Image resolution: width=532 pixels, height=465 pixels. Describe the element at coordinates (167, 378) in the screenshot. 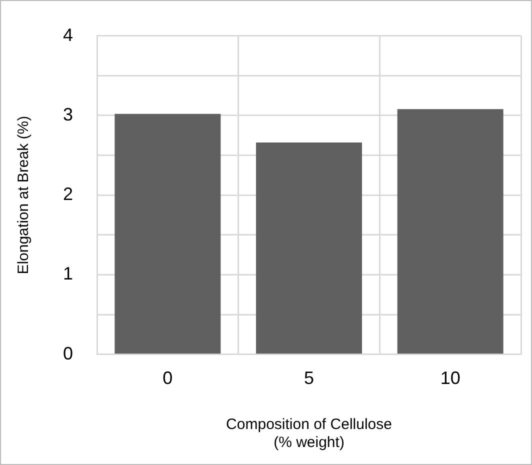

I see `x-tick-label: 0` at that location.